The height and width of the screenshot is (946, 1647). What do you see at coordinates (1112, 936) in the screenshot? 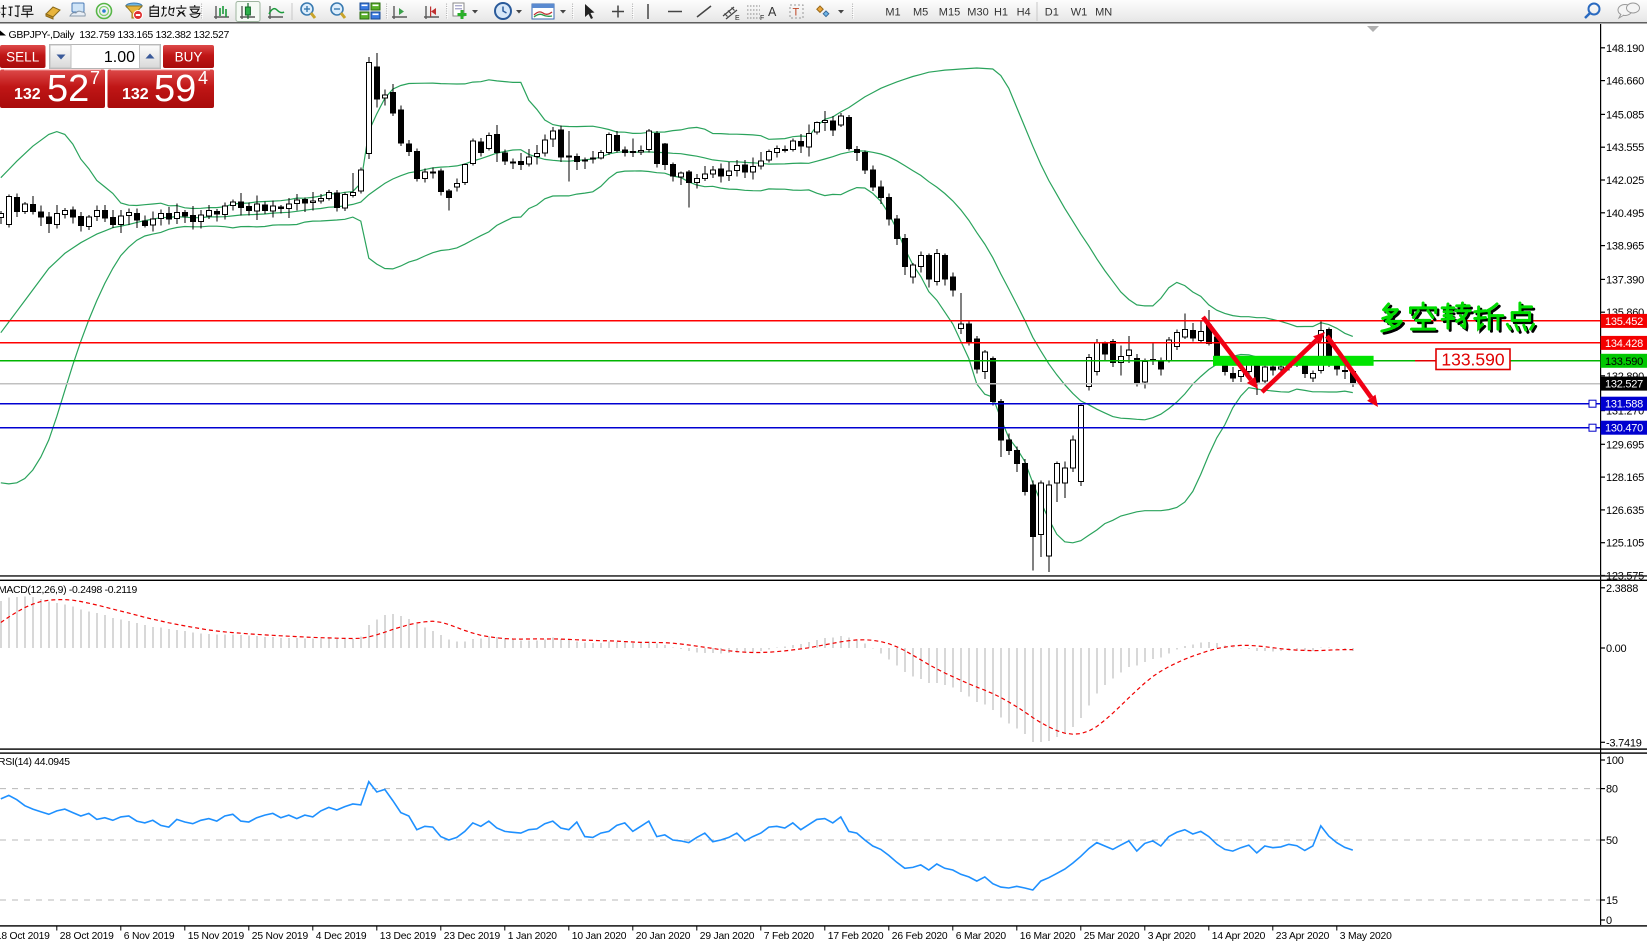
I see `svg-text: 25 Mar 2020` at bounding box center [1112, 936].